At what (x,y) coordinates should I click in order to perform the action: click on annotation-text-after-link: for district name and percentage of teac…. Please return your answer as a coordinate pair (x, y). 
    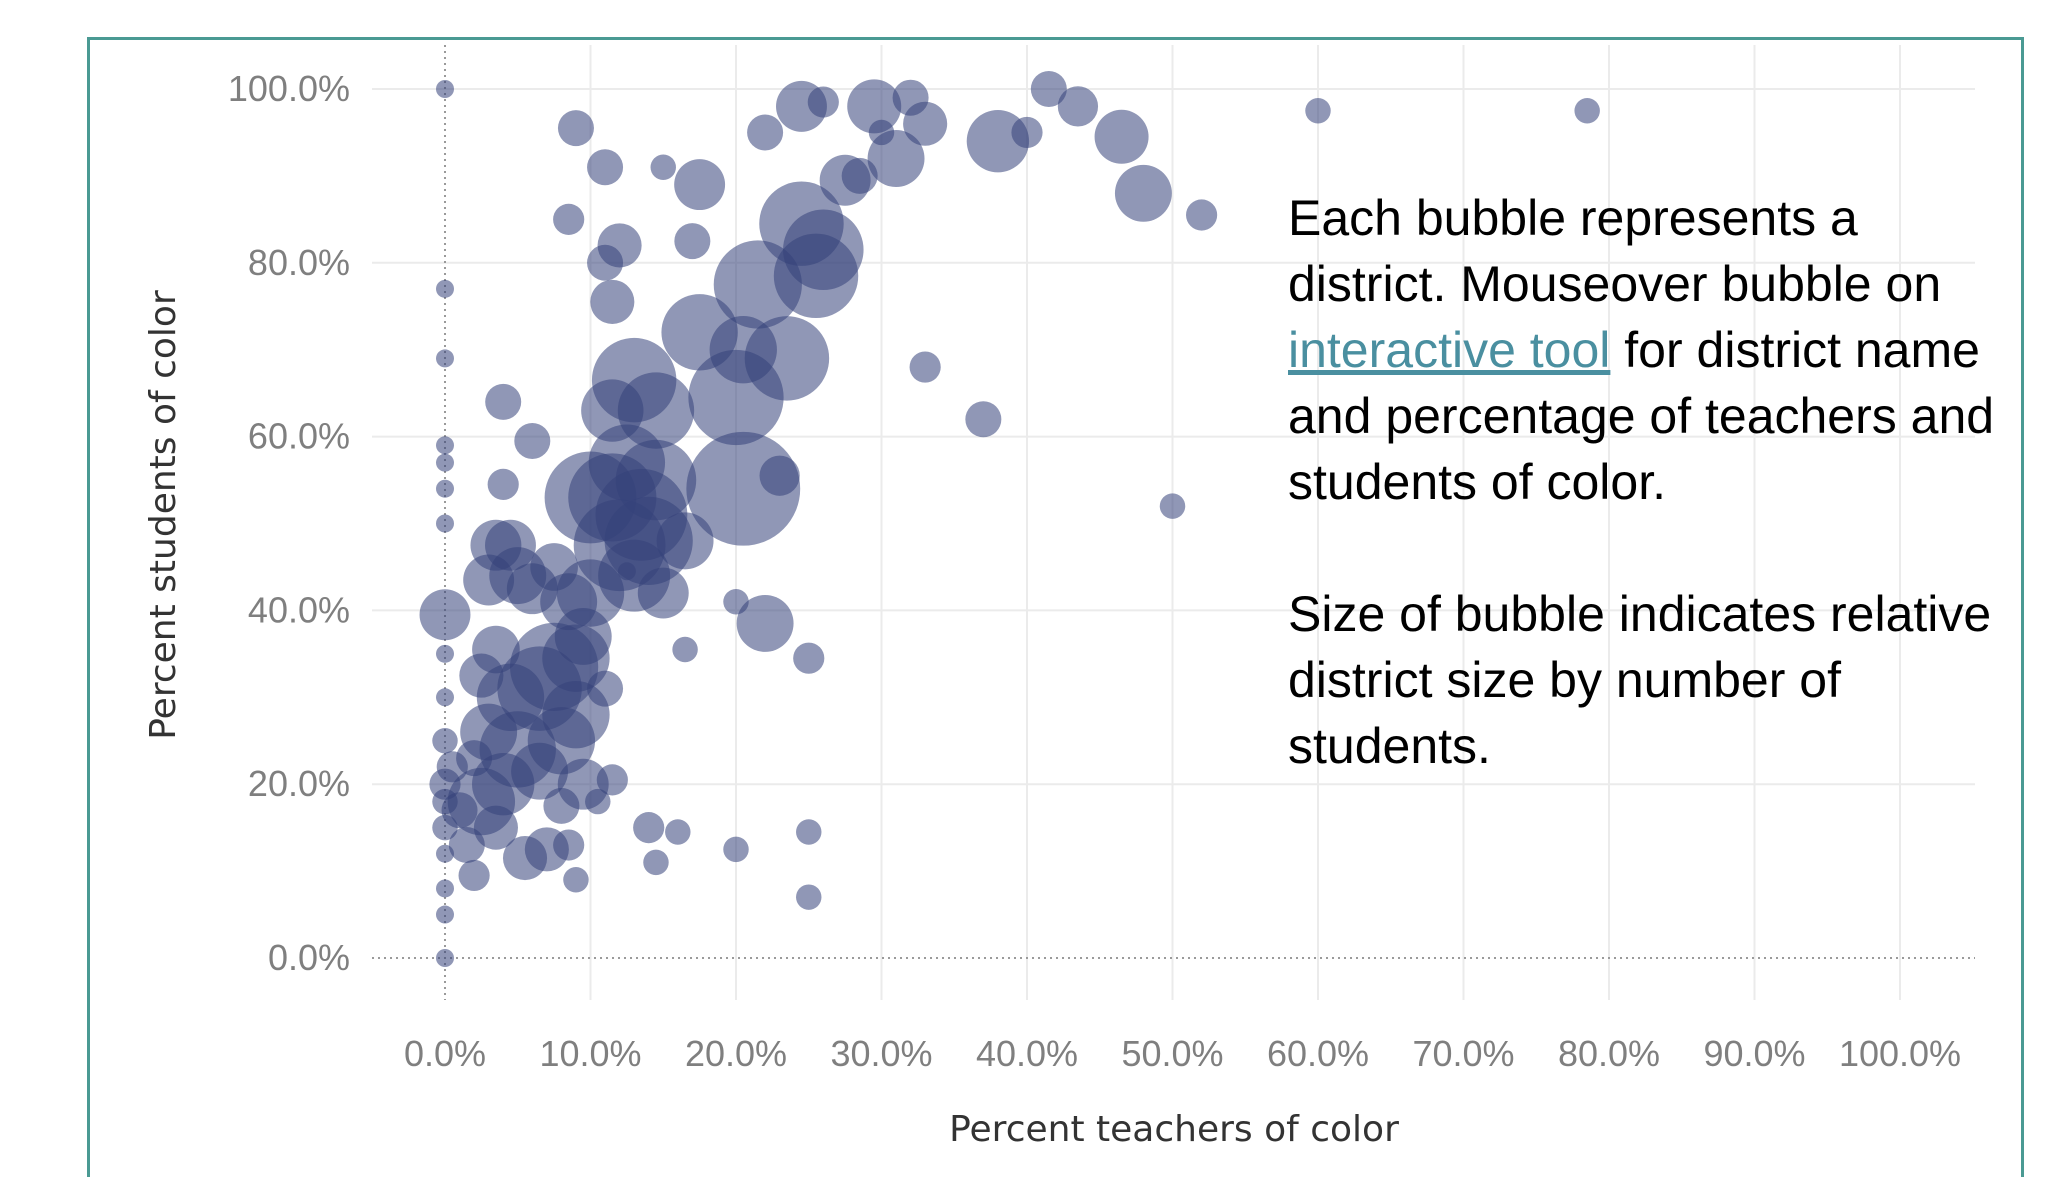
    Looking at the image, I should click on (1641, 416).